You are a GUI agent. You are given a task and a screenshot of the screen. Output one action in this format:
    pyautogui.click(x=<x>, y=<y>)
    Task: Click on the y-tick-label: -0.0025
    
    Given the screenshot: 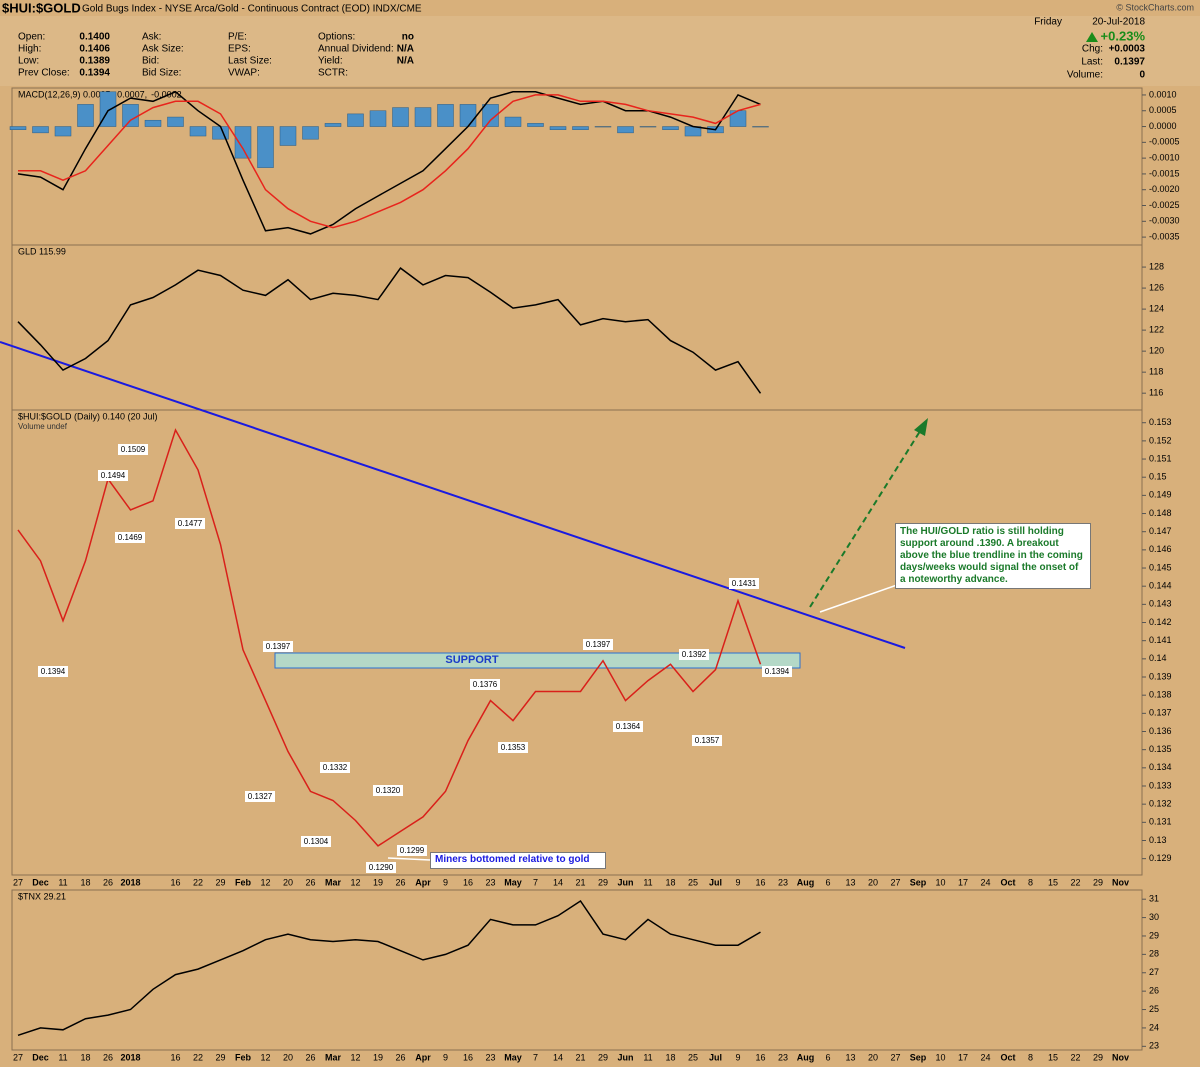 What is the action you would take?
    pyautogui.click(x=1164, y=205)
    